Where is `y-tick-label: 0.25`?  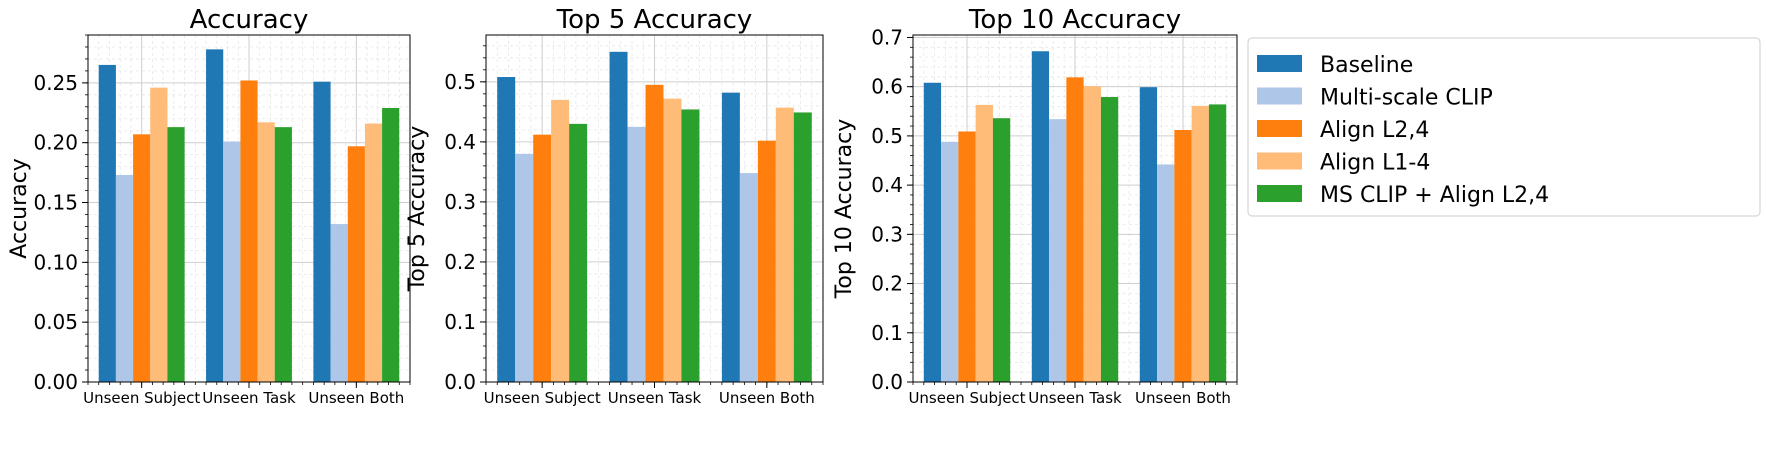
y-tick-label: 0.25 is located at coordinates (55, 83).